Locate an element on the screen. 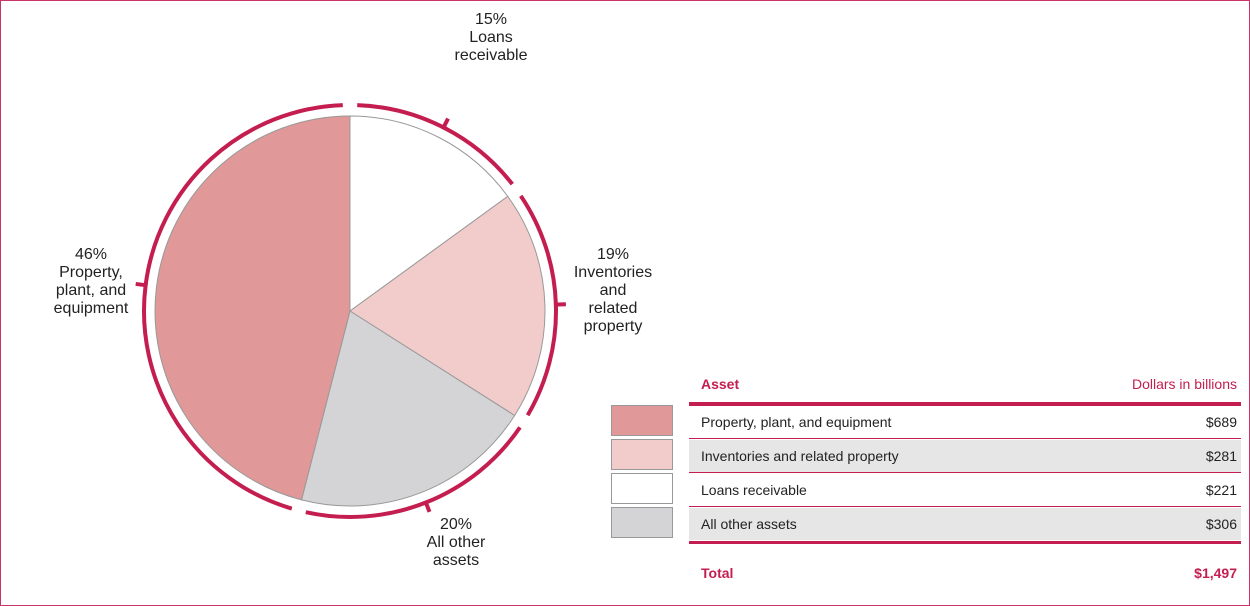 This screenshot has height=606, width=1250. slice-value-label: 20% is located at coordinates (456, 524).